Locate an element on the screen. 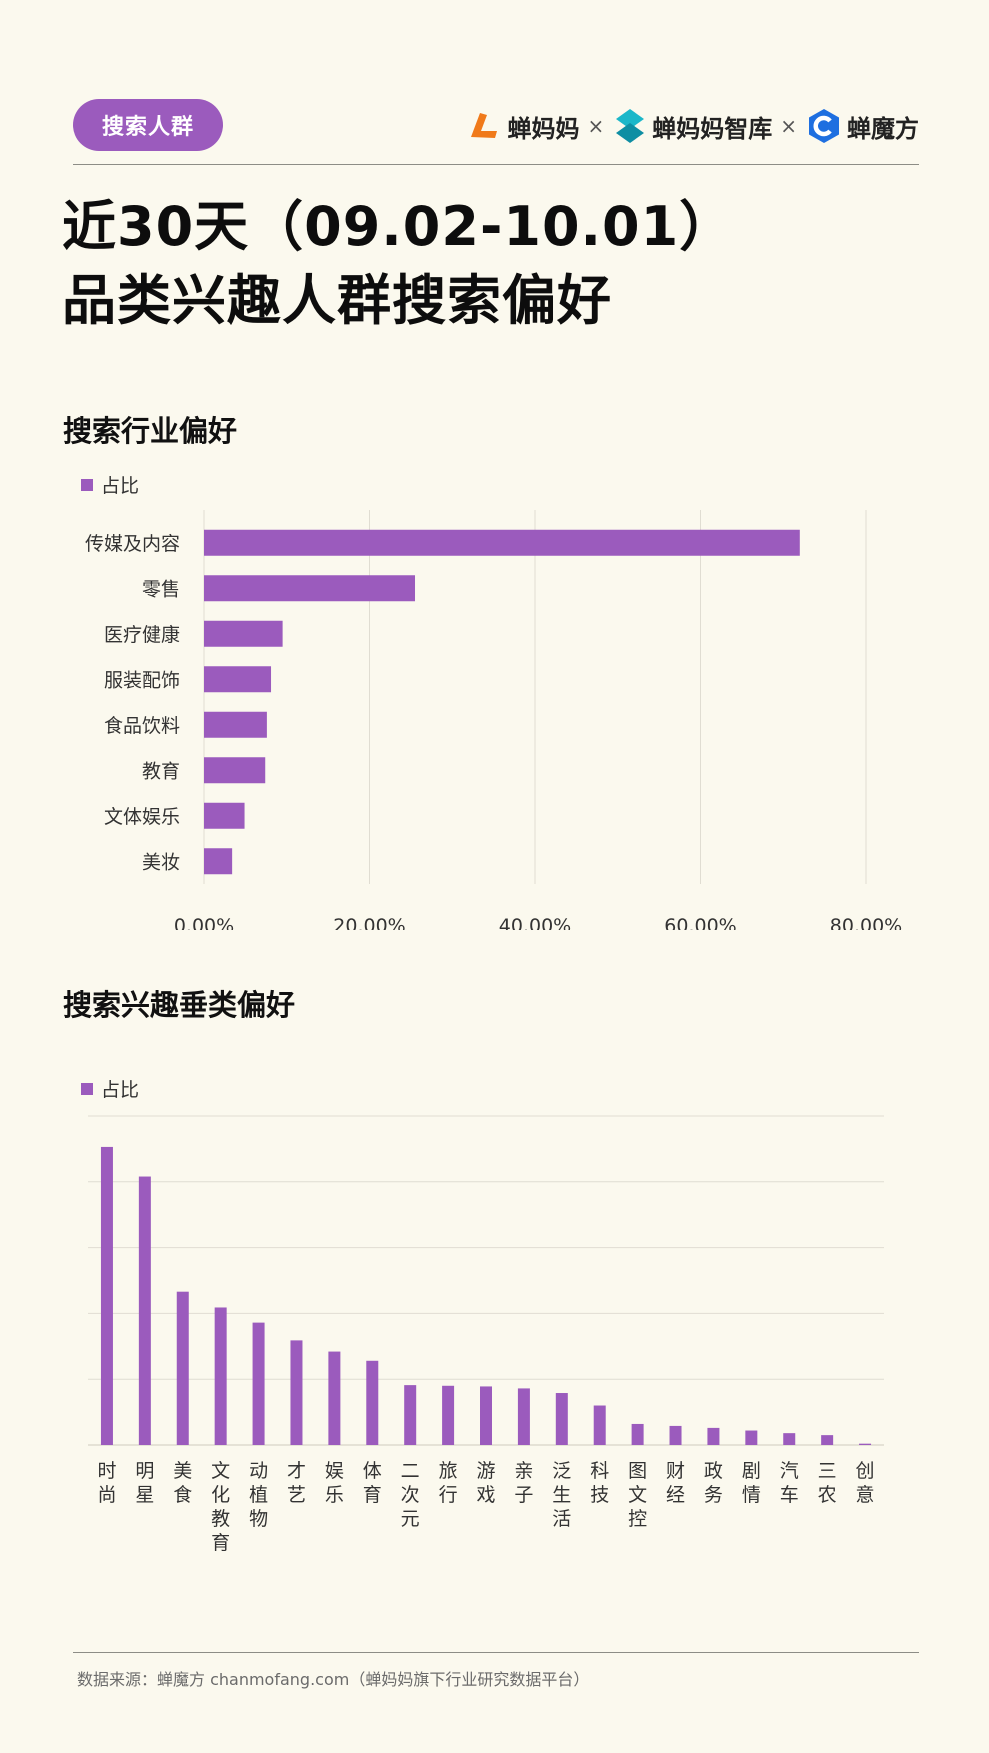 This screenshot has height=1753, width=989. category-label: 动植物 is located at coordinates (258, 1495).